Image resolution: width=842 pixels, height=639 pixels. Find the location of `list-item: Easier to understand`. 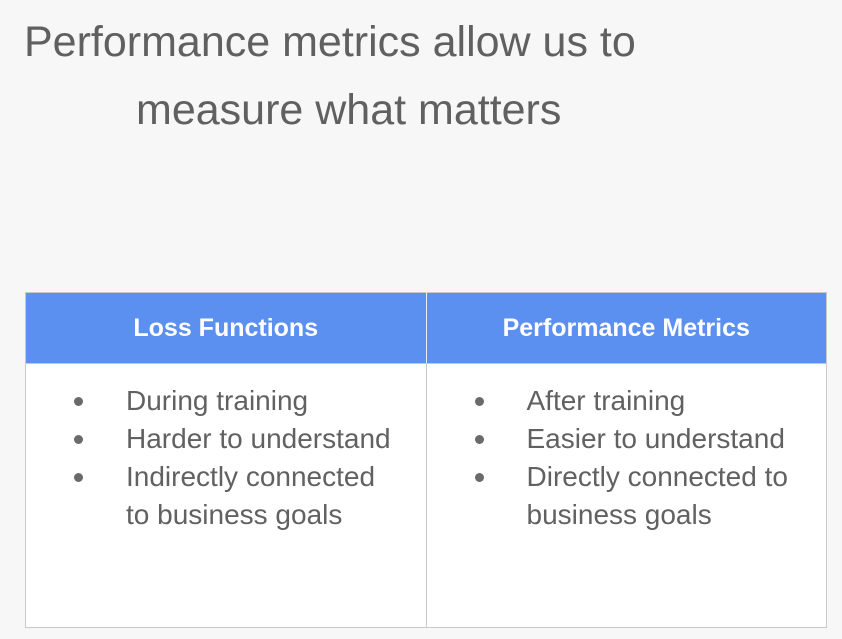

list-item: Easier to understand is located at coordinates (627, 439).